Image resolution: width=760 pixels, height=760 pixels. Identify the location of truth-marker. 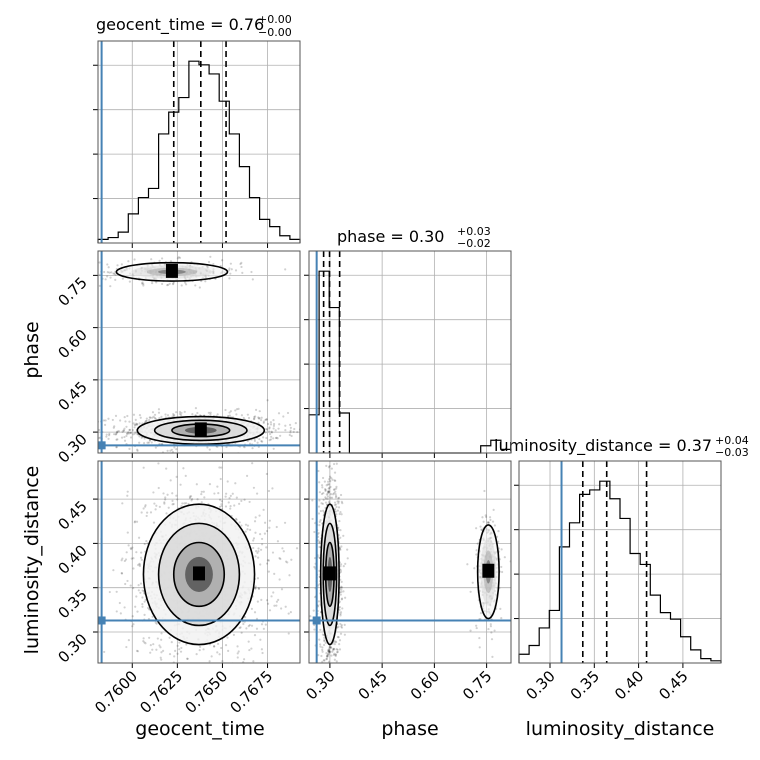
(101, 620).